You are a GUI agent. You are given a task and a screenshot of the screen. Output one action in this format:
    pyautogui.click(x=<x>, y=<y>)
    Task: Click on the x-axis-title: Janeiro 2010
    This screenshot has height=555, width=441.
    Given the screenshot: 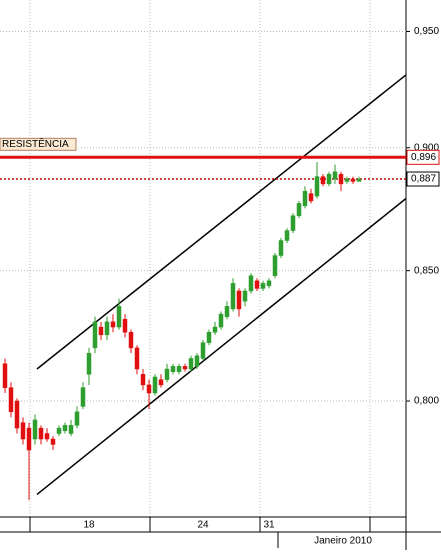 What is the action you would take?
    pyautogui.click(x=343, y=541)
    